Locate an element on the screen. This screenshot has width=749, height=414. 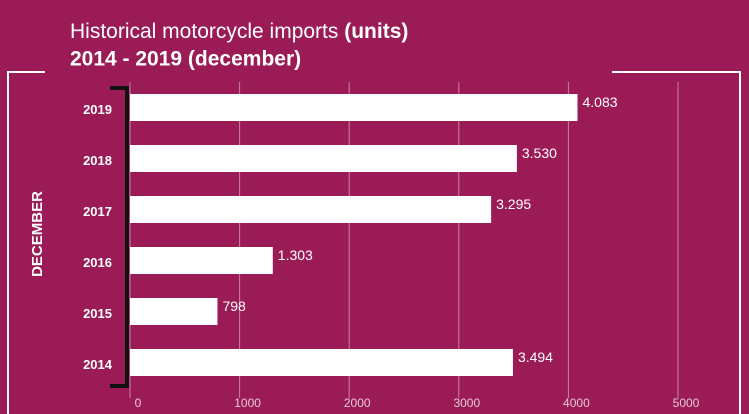
y-tick-label: 2018 is located at coordinates (97, 160).